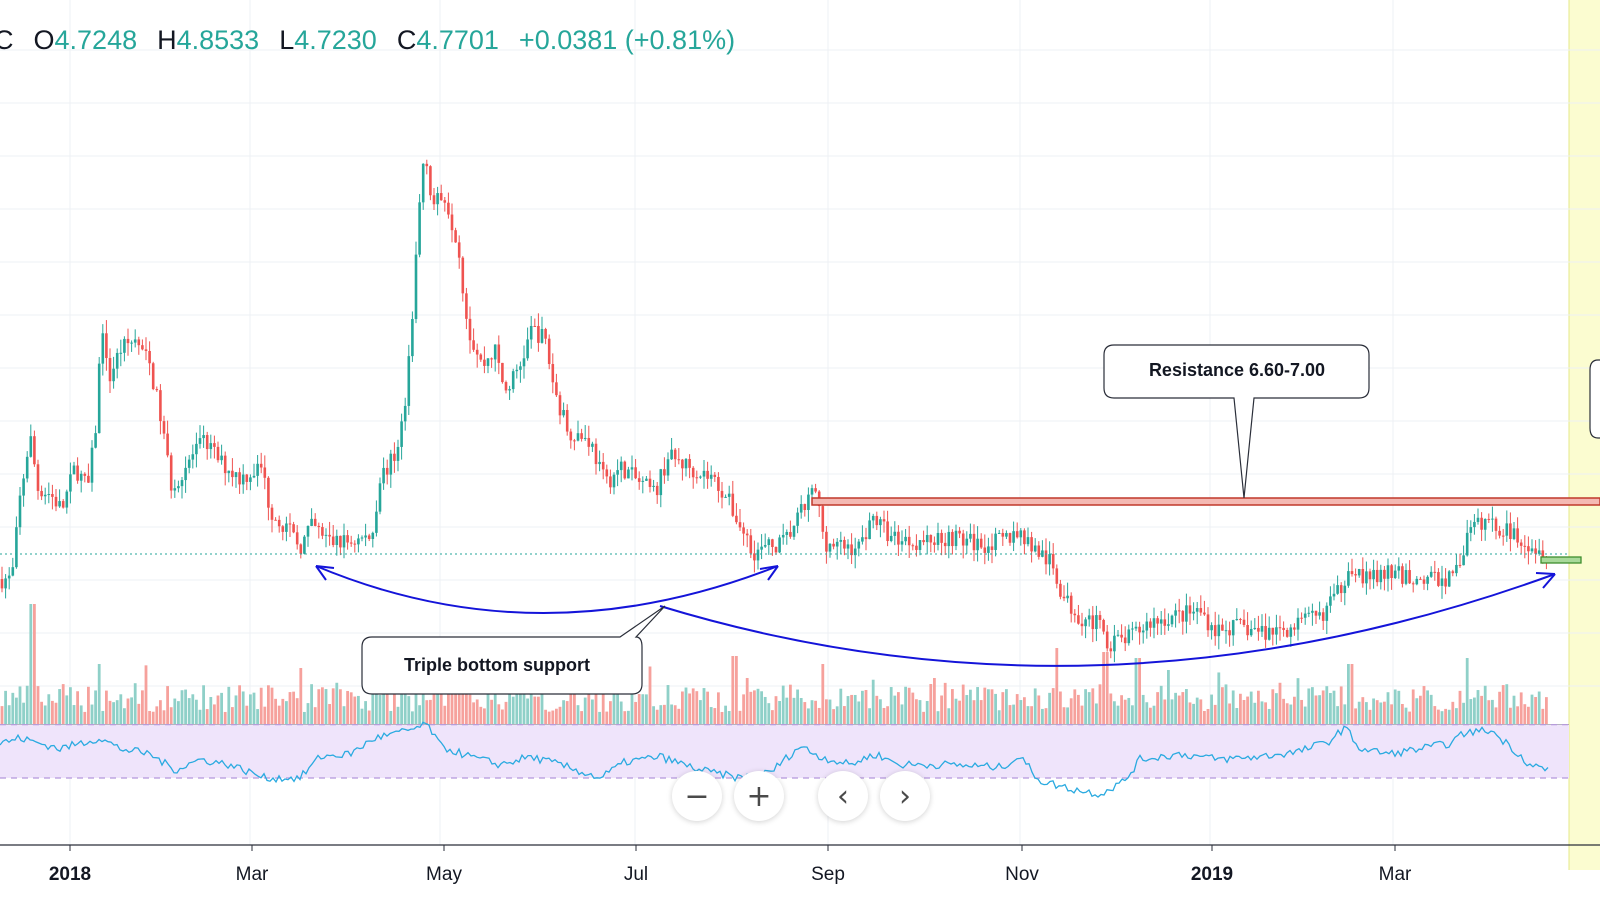 The height and width of the screenshot is (905, 1600). What do you see at coordinates (697, 796) in the screenshot?
I see `zoom-out-button: −` at bounding box center [697, 796].